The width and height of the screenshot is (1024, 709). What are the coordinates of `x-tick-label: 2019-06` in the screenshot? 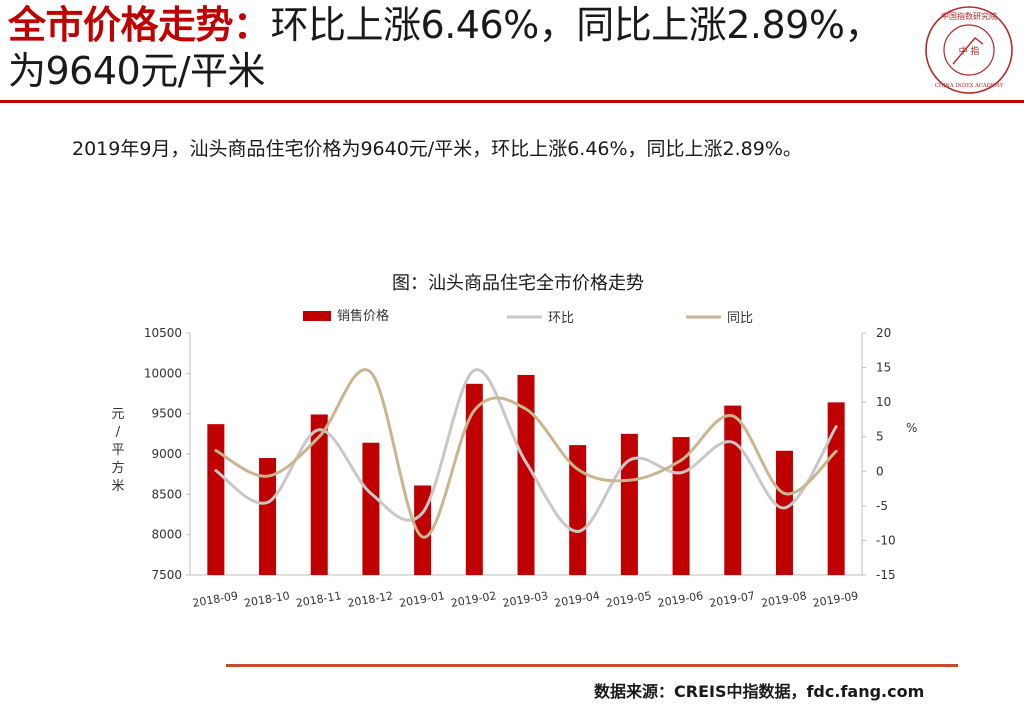 It's located at (681, 599).